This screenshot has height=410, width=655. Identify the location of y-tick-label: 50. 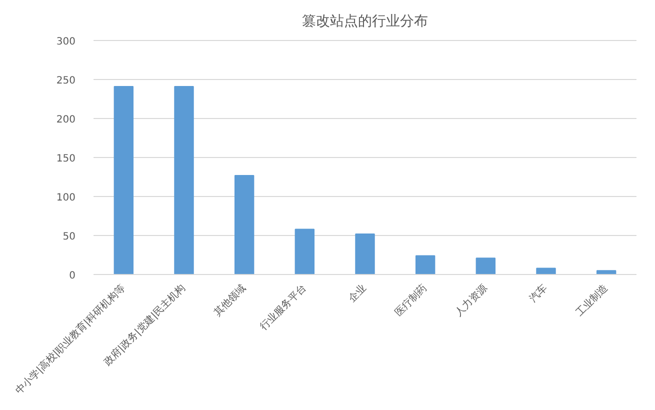
(69, 237).